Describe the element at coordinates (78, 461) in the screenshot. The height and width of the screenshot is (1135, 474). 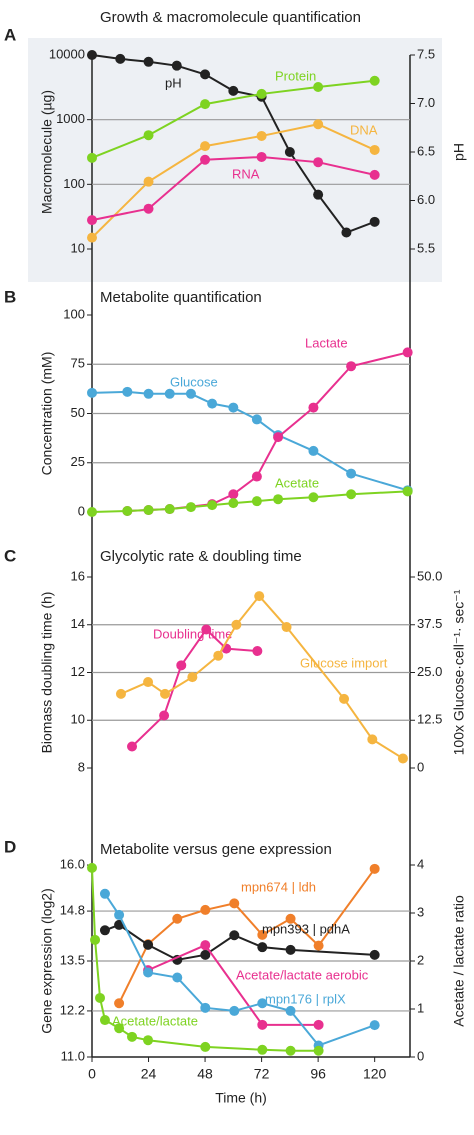
I see `y-tick-label: 25` at that location.